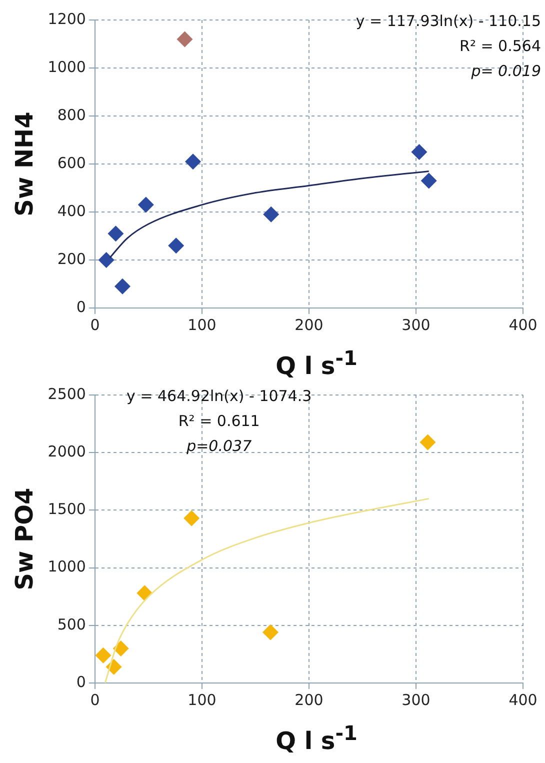 Image resolution: width=545 pixels, height=763 pixels. What do you see at coordinates (219, 421) in the screenshot?
I see `annotation: R² = 0.611` at bounding box center [219, 421].